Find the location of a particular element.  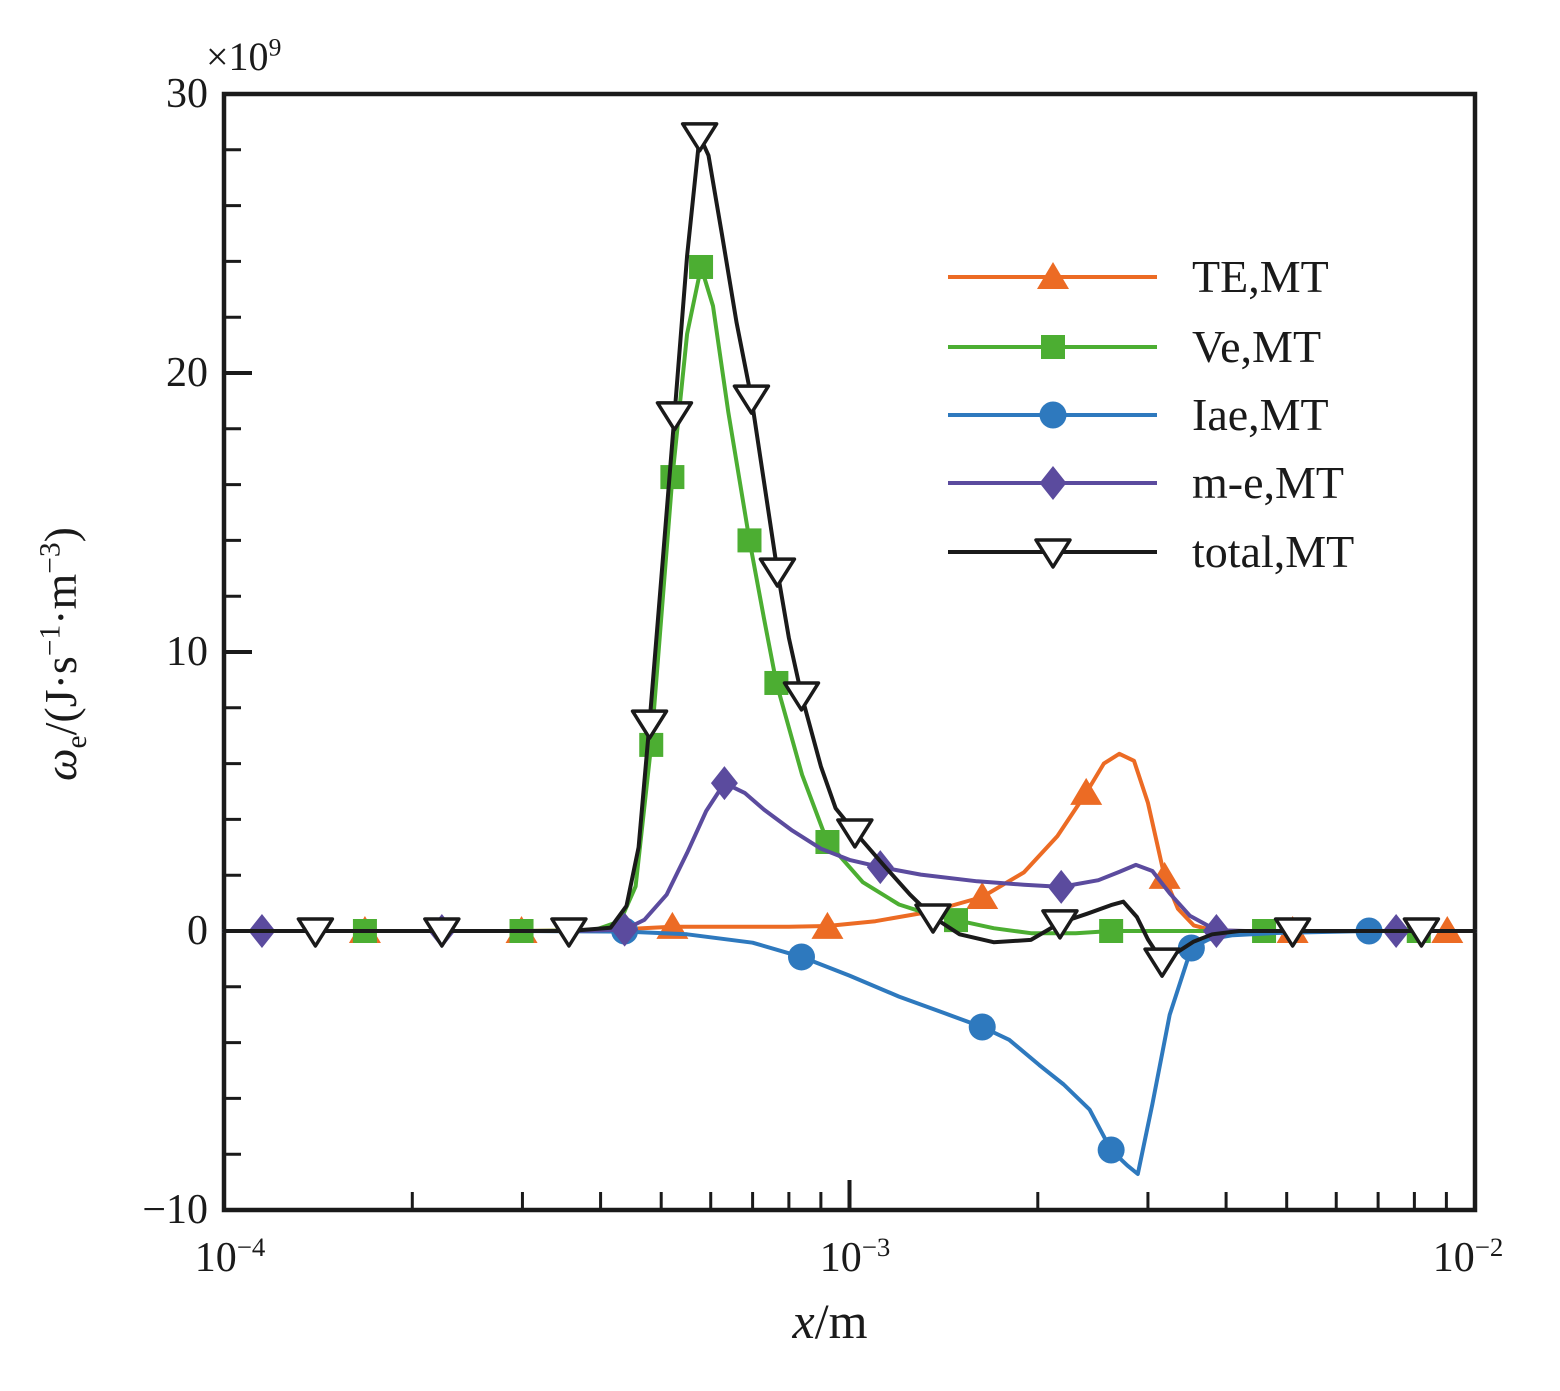

series-m-e-mt-line is located at coordinates (849, 857).